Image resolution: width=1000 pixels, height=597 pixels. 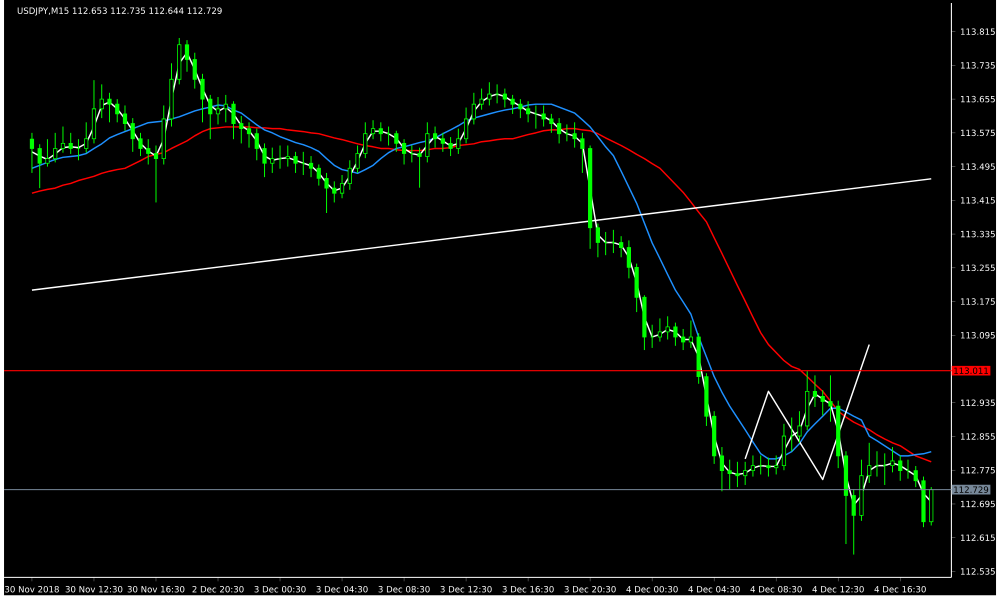 I want to click on y-tick-label: 113.335, so click(x=977, y=234).